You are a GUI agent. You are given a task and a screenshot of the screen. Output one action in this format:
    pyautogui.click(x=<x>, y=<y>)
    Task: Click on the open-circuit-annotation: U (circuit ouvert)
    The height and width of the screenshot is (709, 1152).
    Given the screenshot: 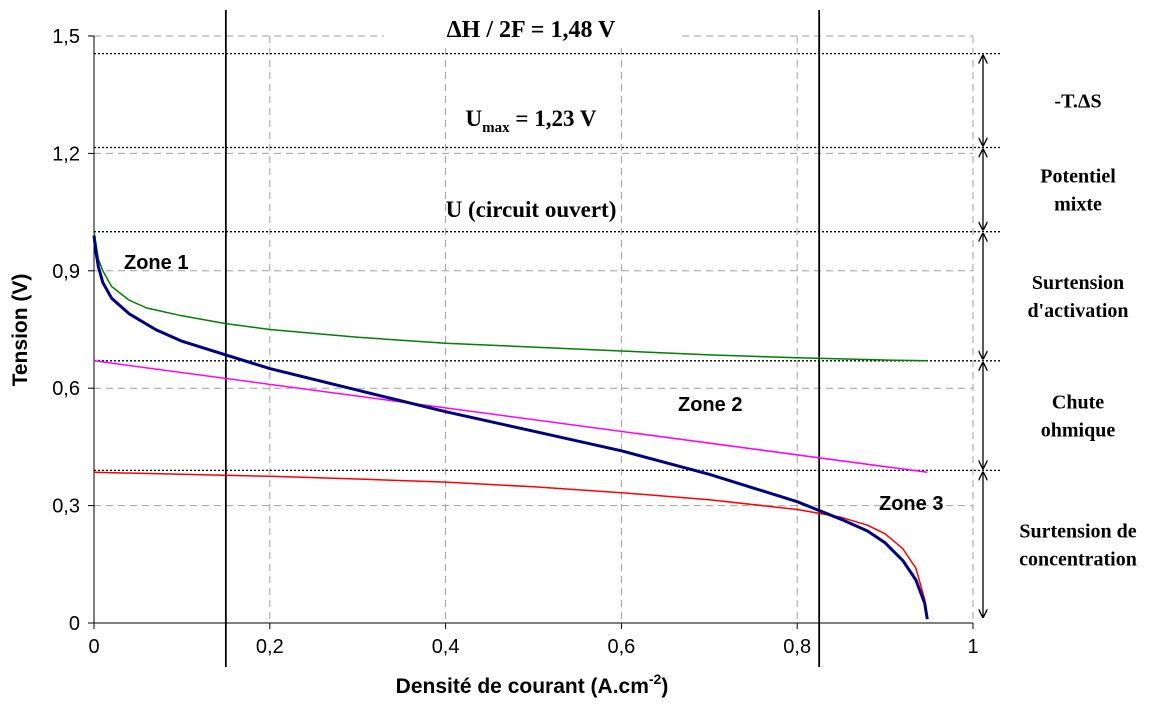 What is the action you would take?
    pyautogui.click(x=531, y=209)
    